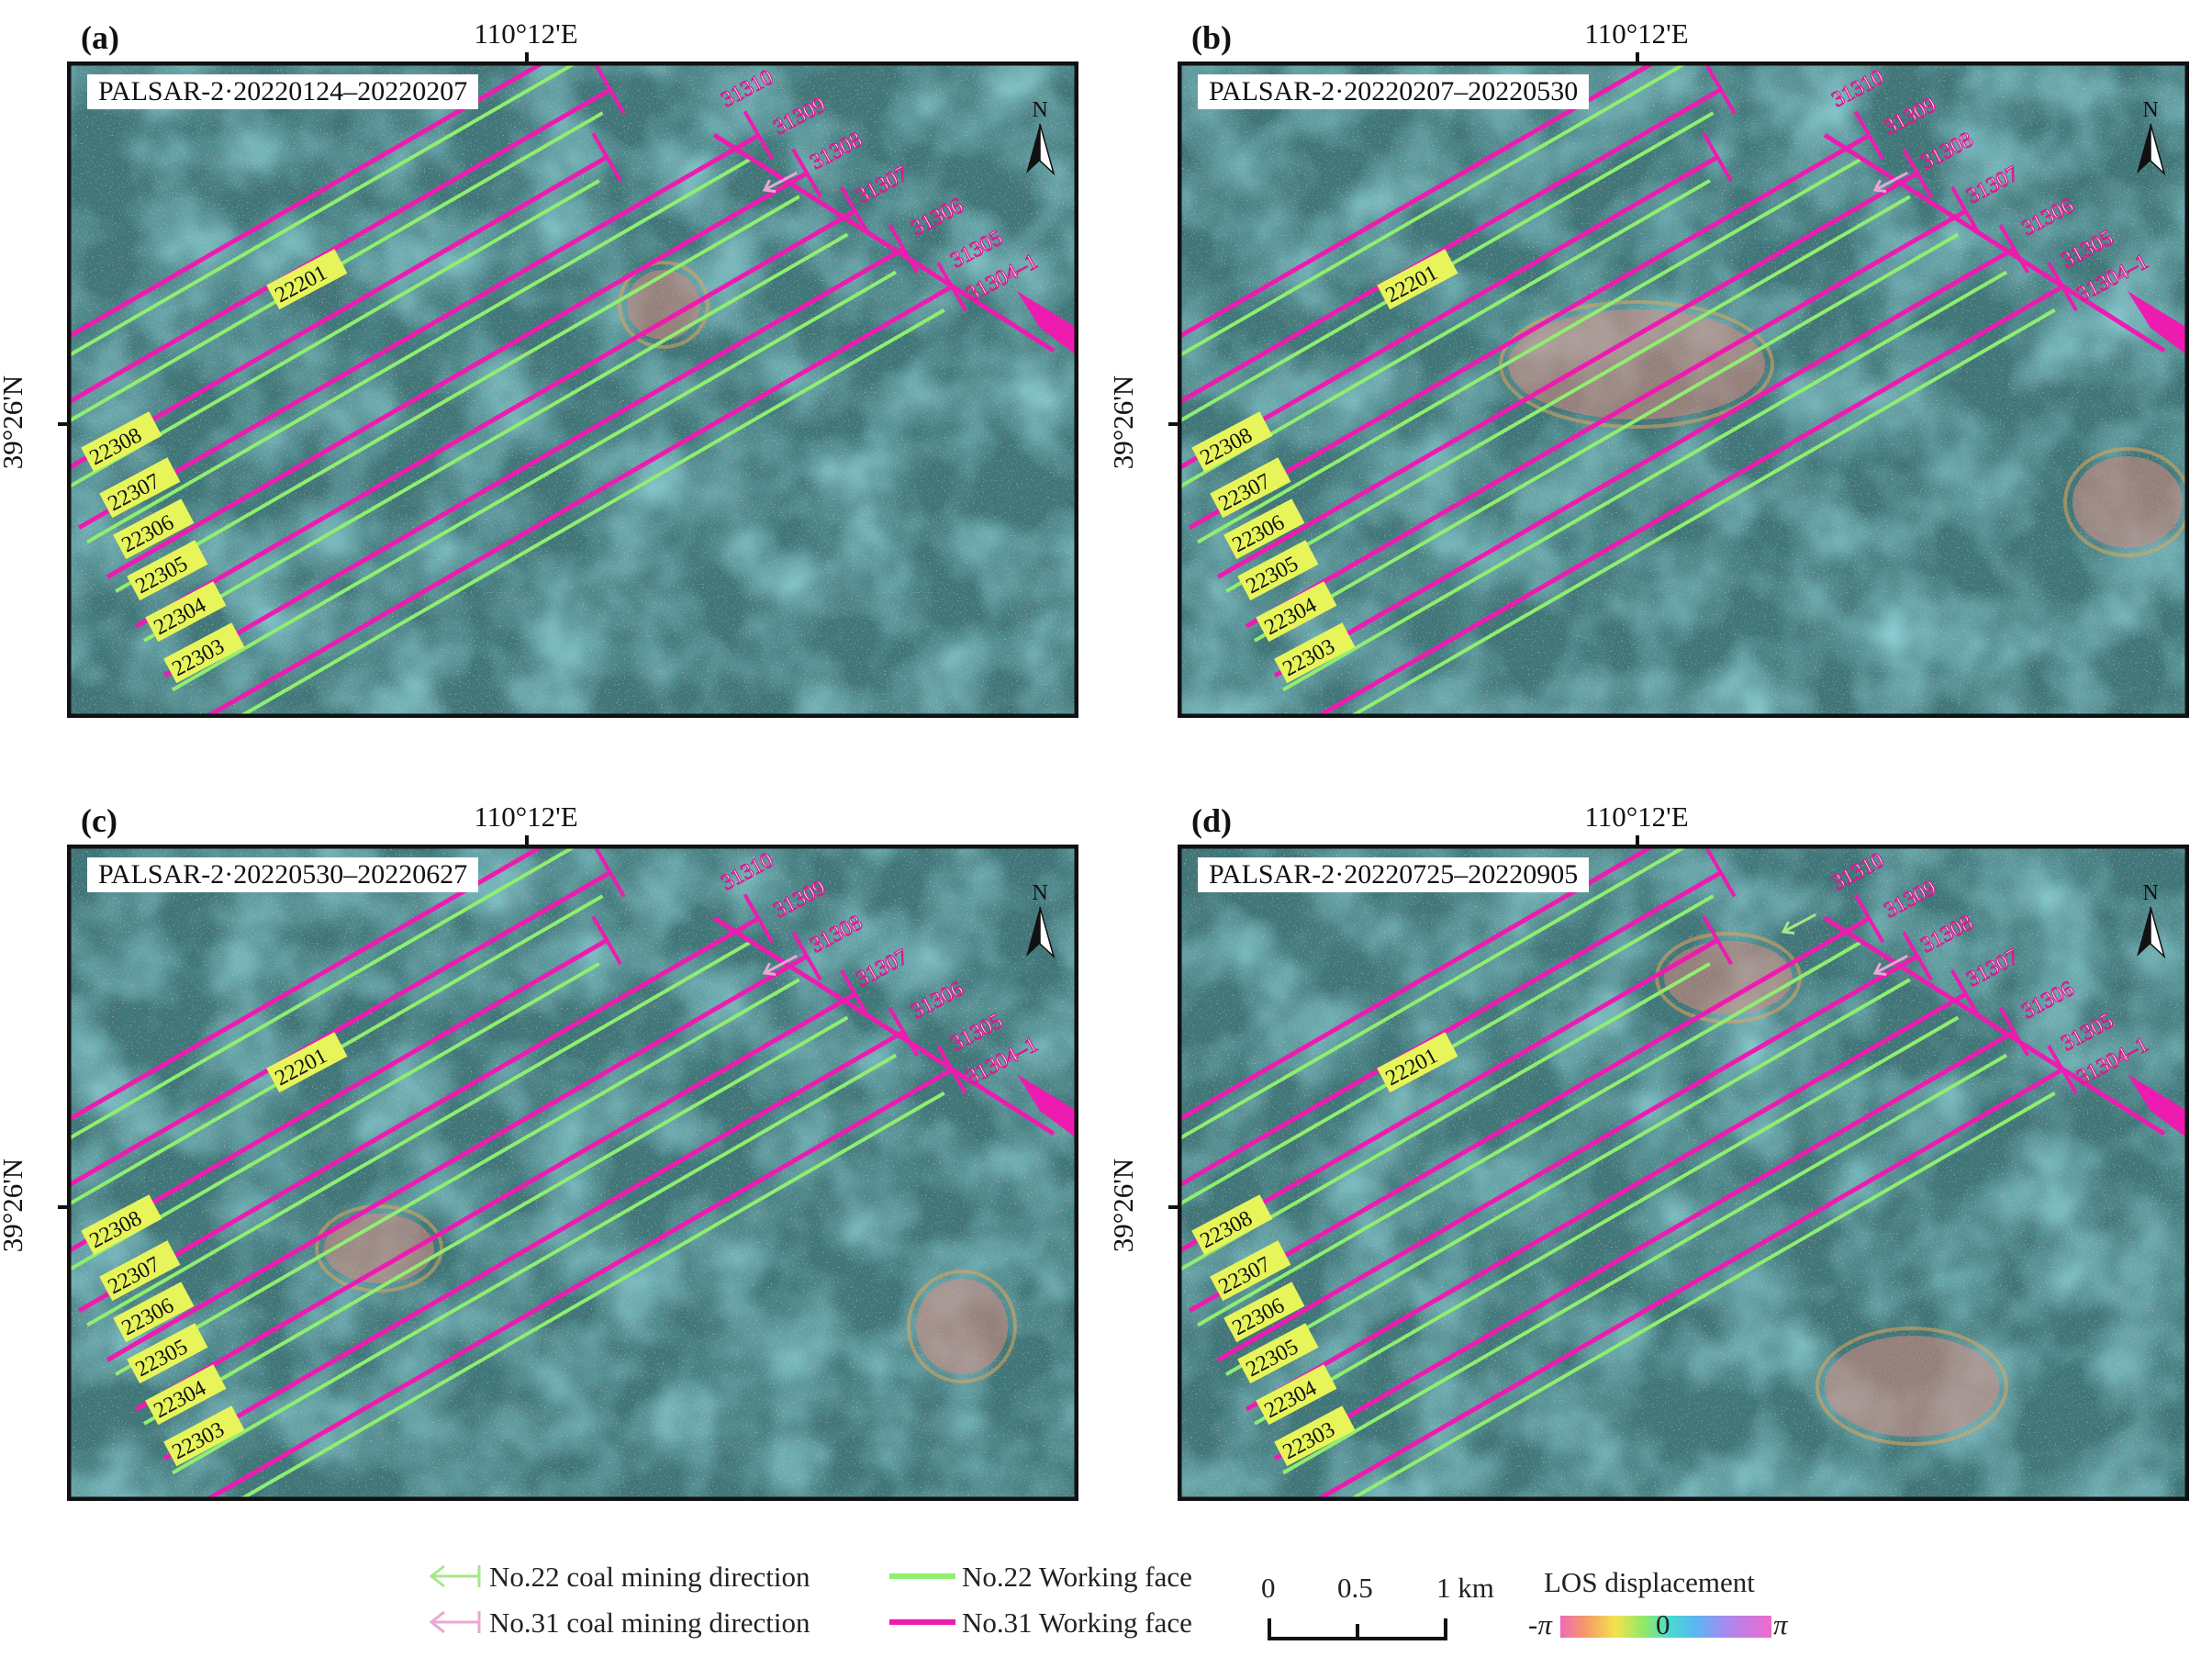 This screenshot has height=1668, width=2212. Describe the element at coordinates (100, 38) in the screenshot. I see `panel-letter: (a)` at that location.